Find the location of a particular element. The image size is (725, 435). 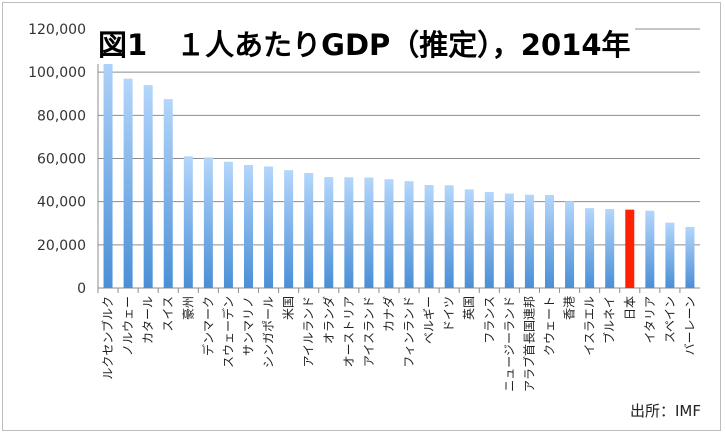

y-tick-label: 0 is located at coordinates (81, 289).